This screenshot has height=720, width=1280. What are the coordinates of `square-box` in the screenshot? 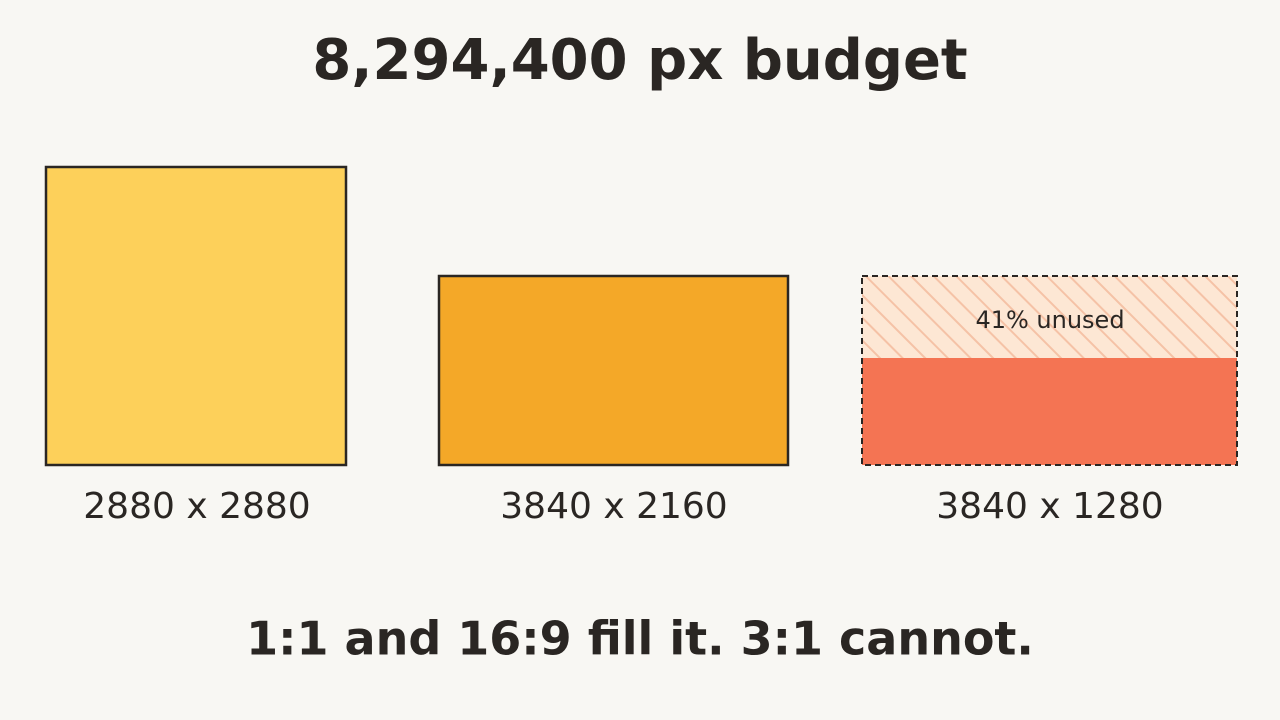 It's located at (196, 316).